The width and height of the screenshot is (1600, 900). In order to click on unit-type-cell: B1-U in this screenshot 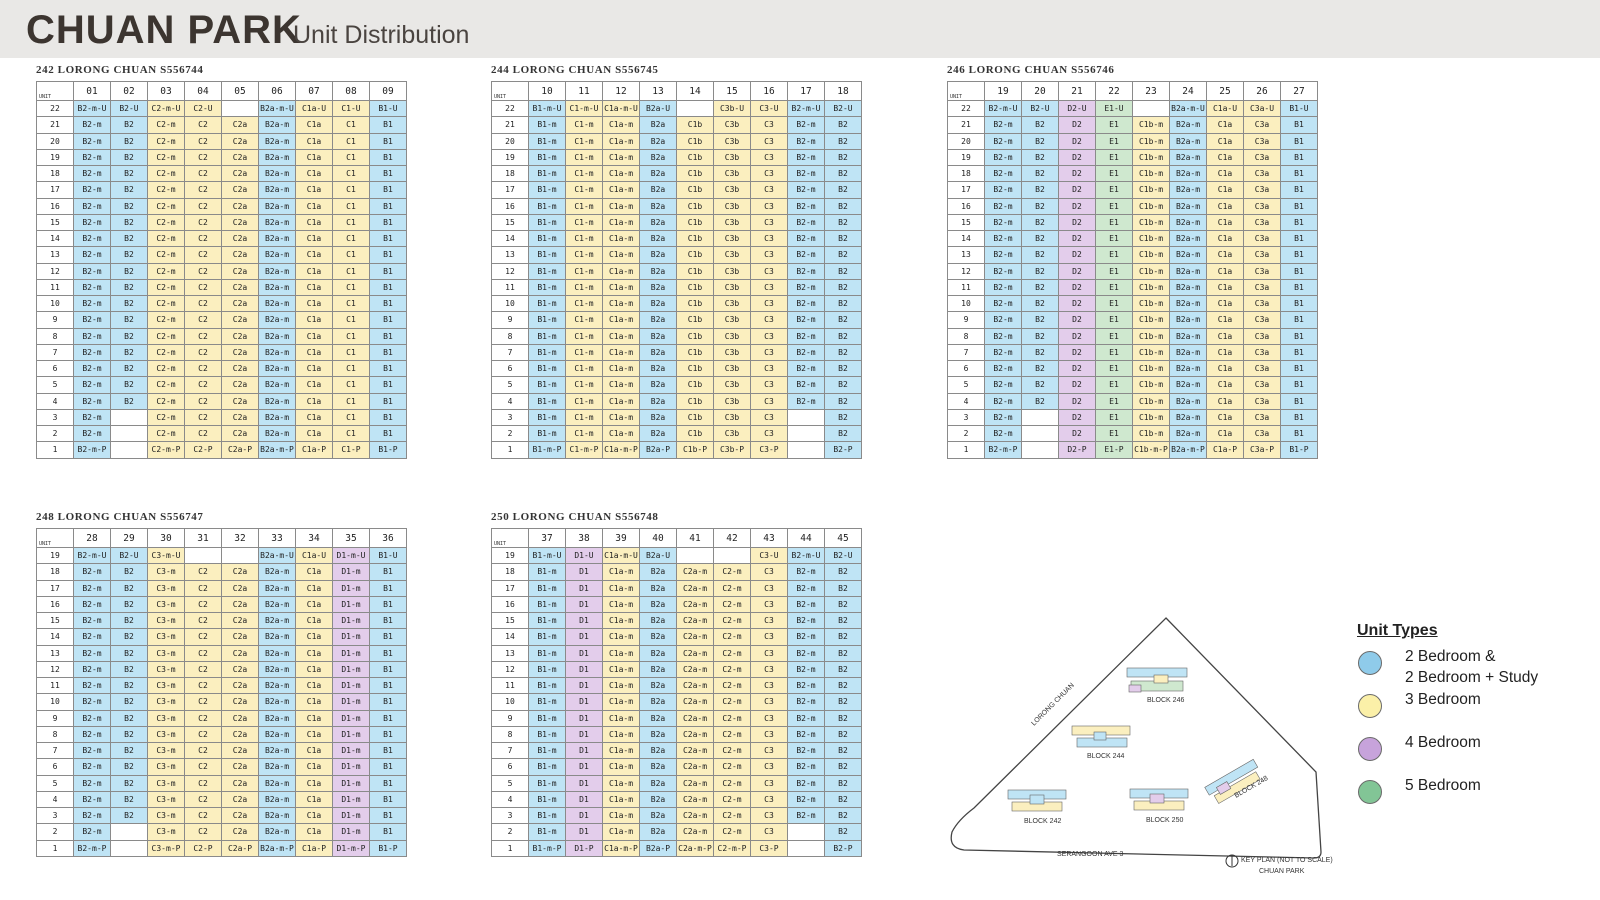, I will do `click(1299, 108)`.